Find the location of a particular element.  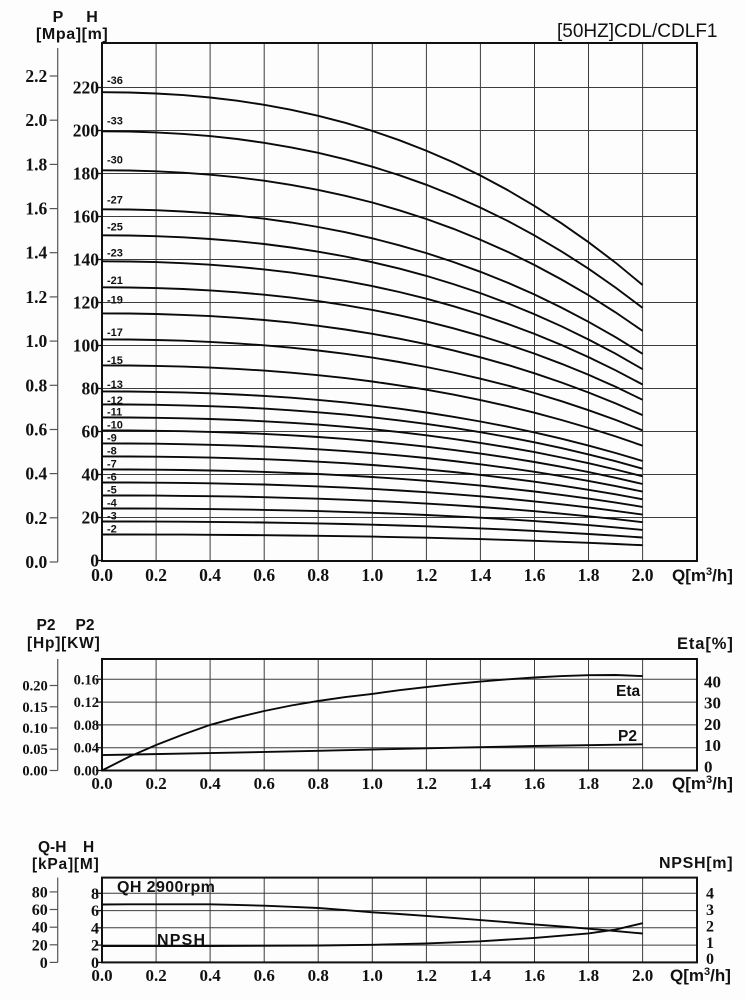

svg-text: -27 is located at coordinates (115, 200).